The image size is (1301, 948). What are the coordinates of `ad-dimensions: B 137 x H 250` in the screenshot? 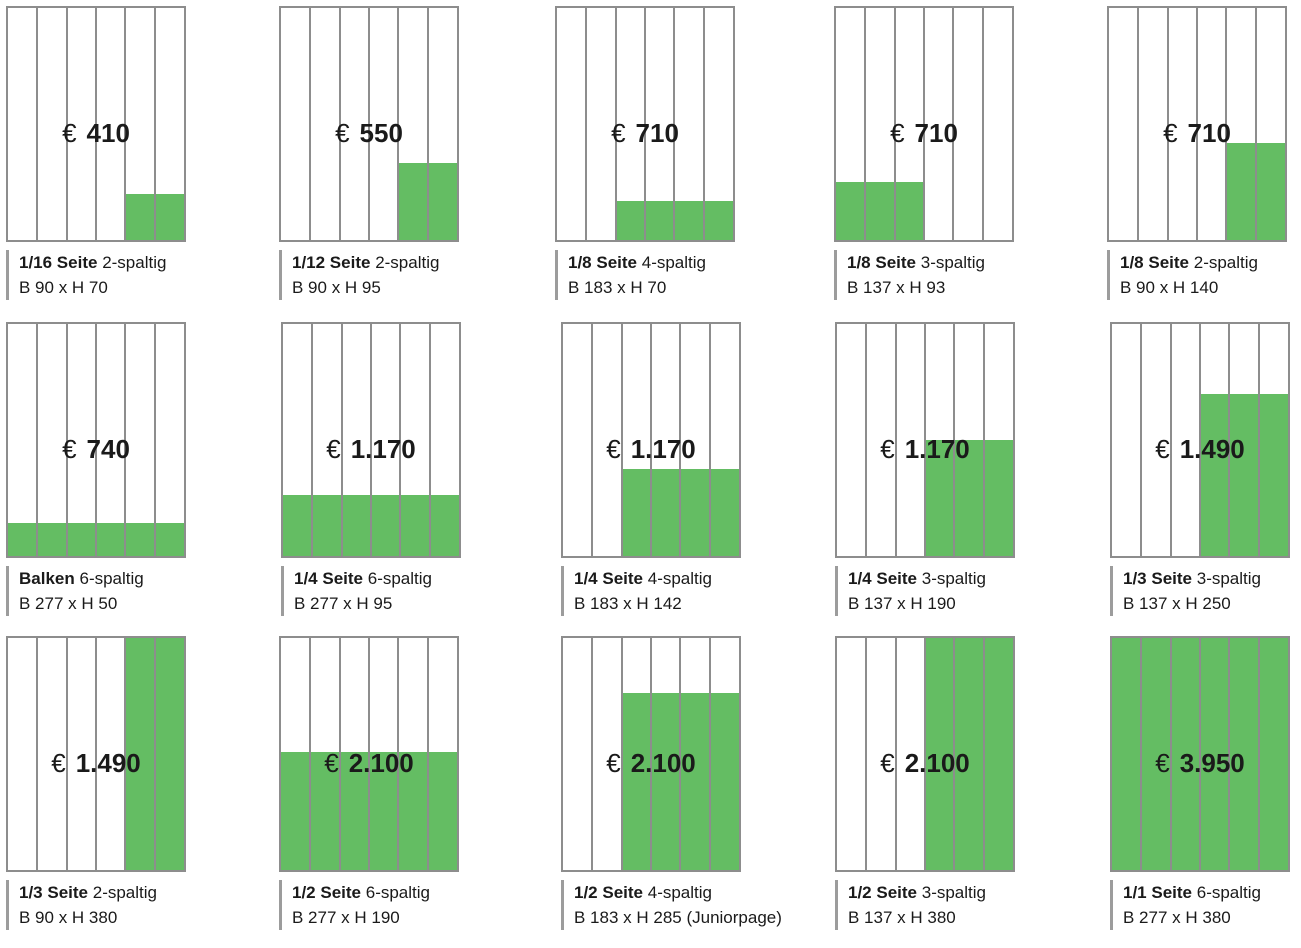 It's located at (1177, 603).